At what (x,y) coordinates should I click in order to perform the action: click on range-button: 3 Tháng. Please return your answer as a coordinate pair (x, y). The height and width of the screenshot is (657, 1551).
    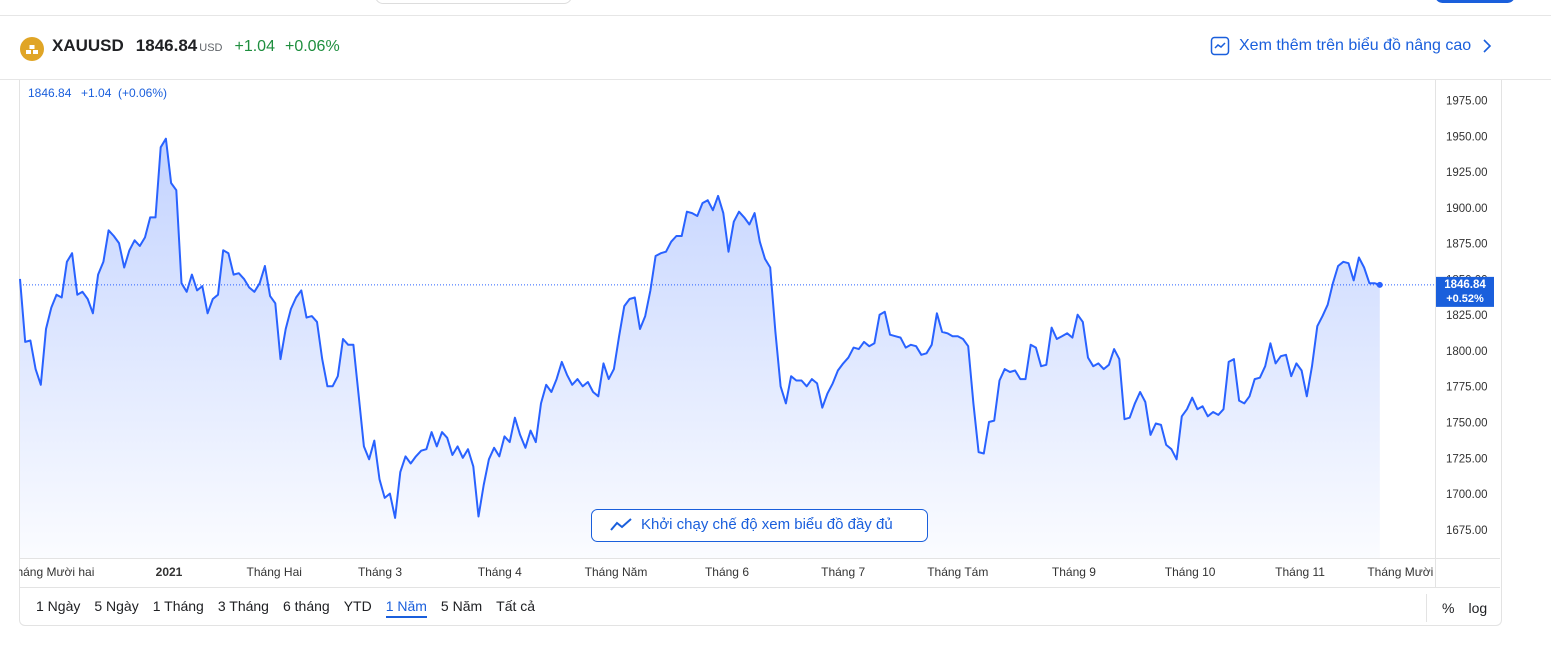
    Looking at the image, I should click on (243, 606).